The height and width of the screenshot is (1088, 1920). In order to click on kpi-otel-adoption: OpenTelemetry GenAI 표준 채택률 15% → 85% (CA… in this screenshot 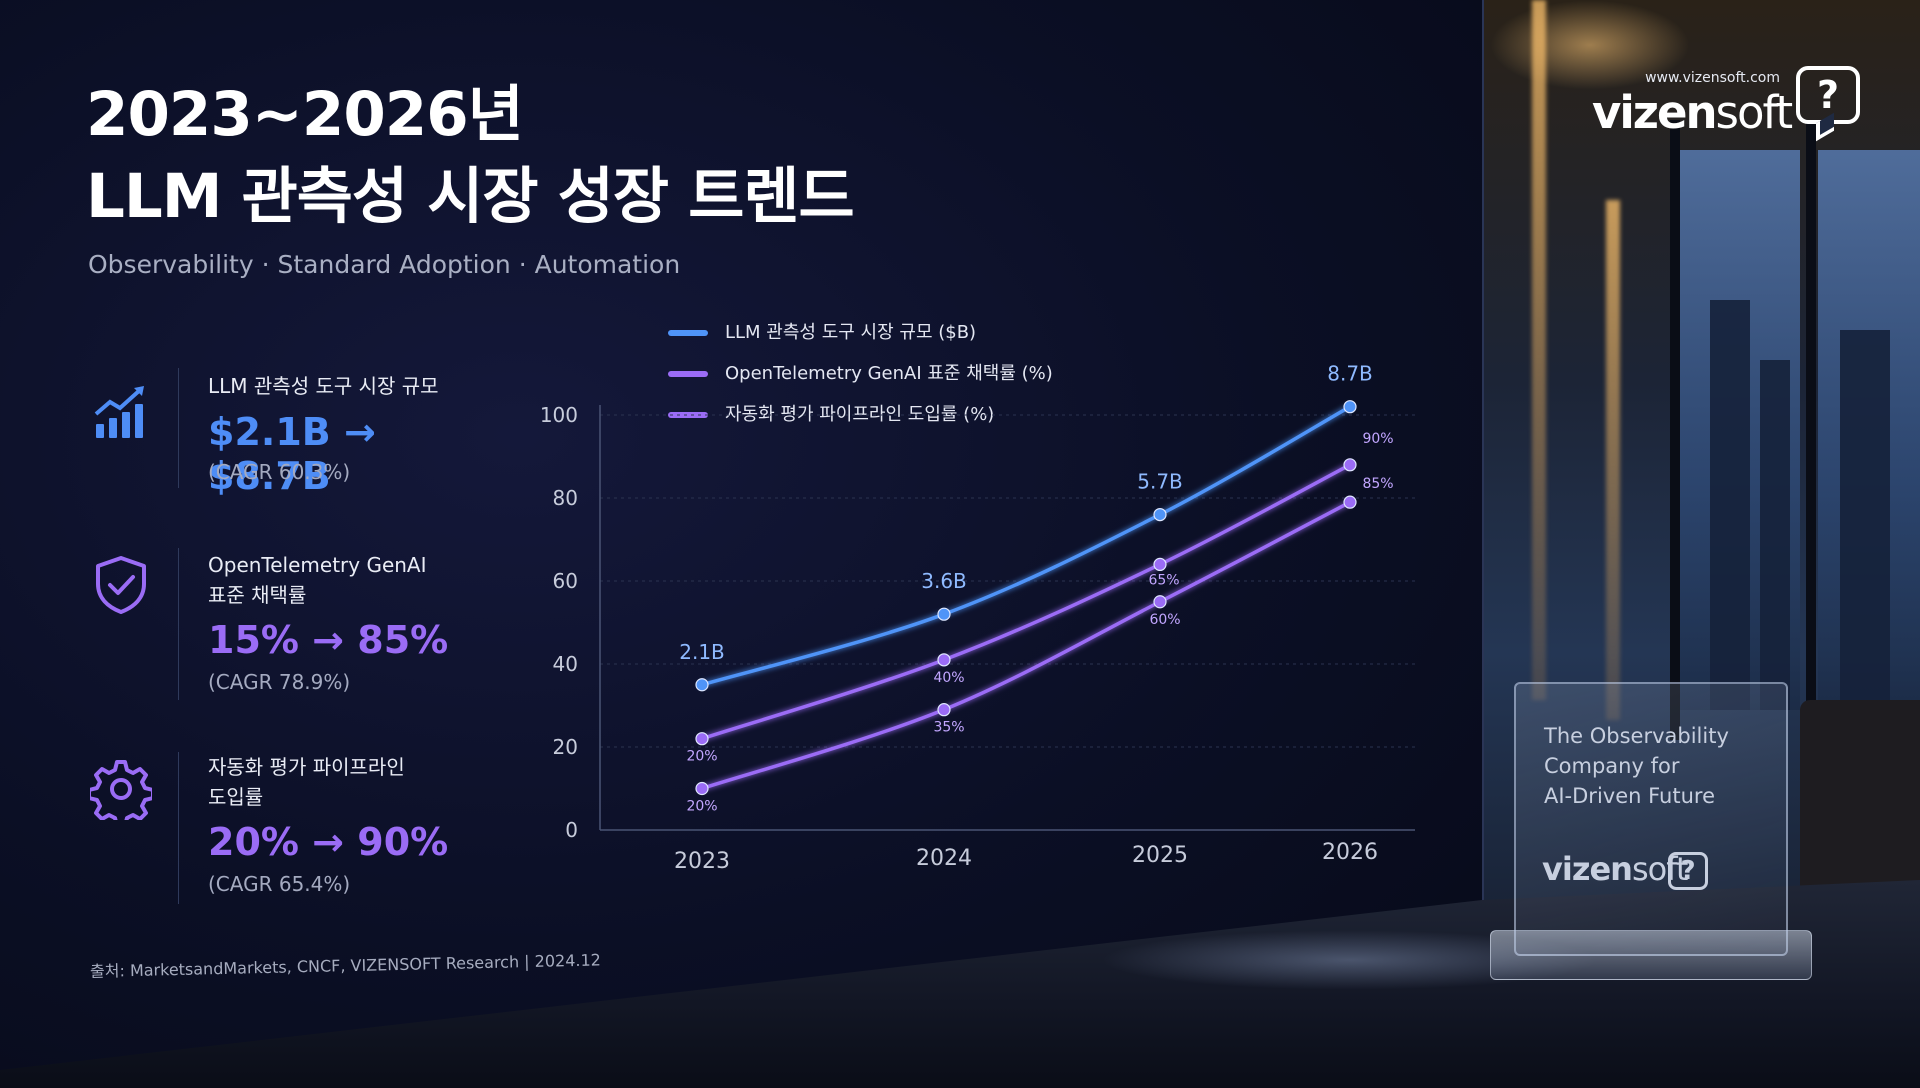, I will do `click(296, 624)`.